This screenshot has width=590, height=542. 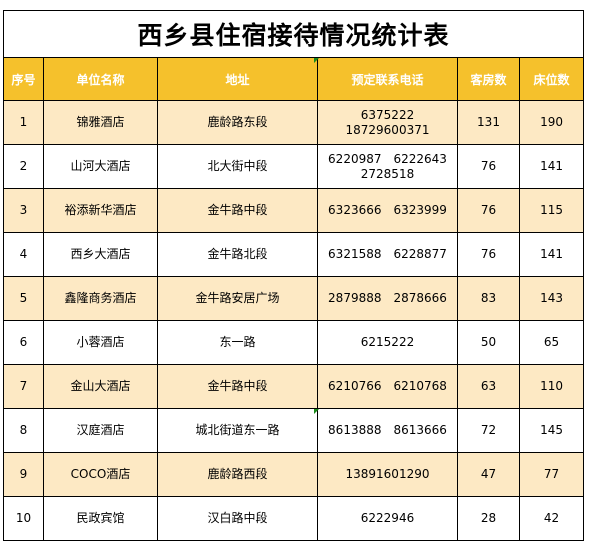 I want to click on cell-rooms: 50, so click(x=488, y=342).